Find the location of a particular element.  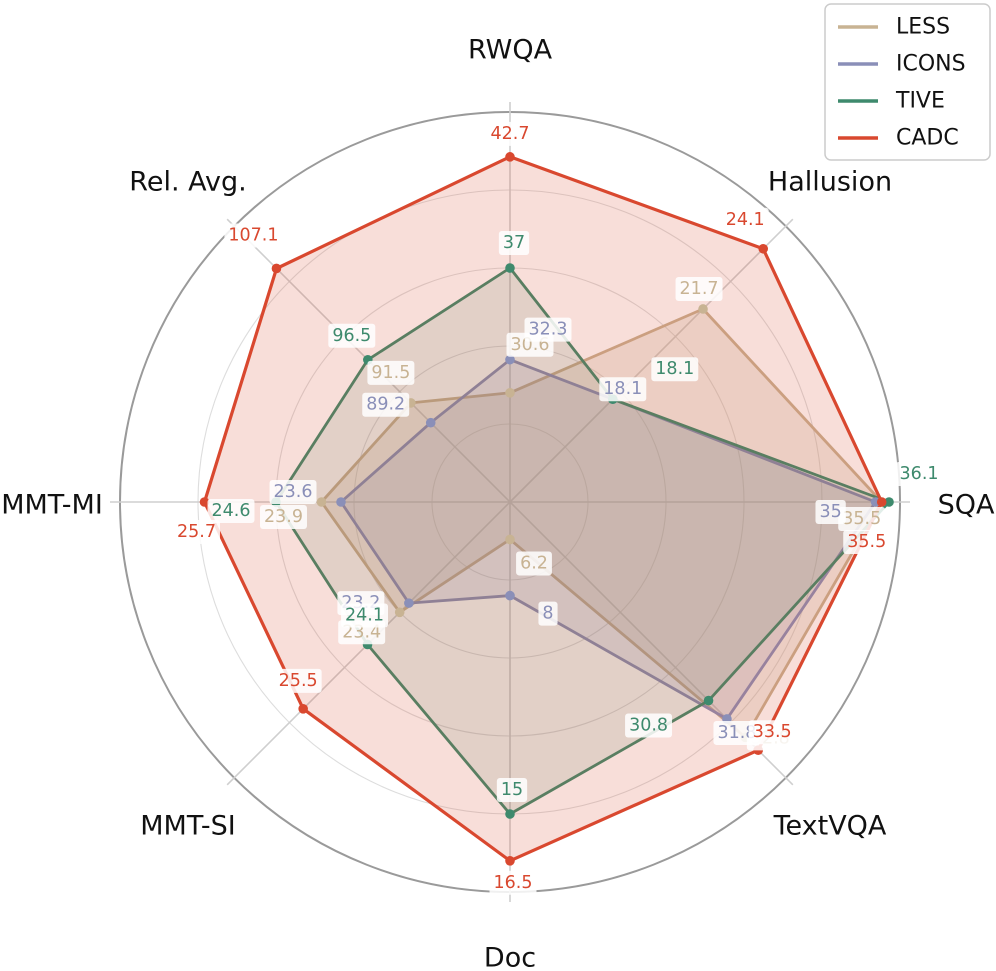

value-label-less-rel-avg: 91.5 is located at coordinates (391, 372).